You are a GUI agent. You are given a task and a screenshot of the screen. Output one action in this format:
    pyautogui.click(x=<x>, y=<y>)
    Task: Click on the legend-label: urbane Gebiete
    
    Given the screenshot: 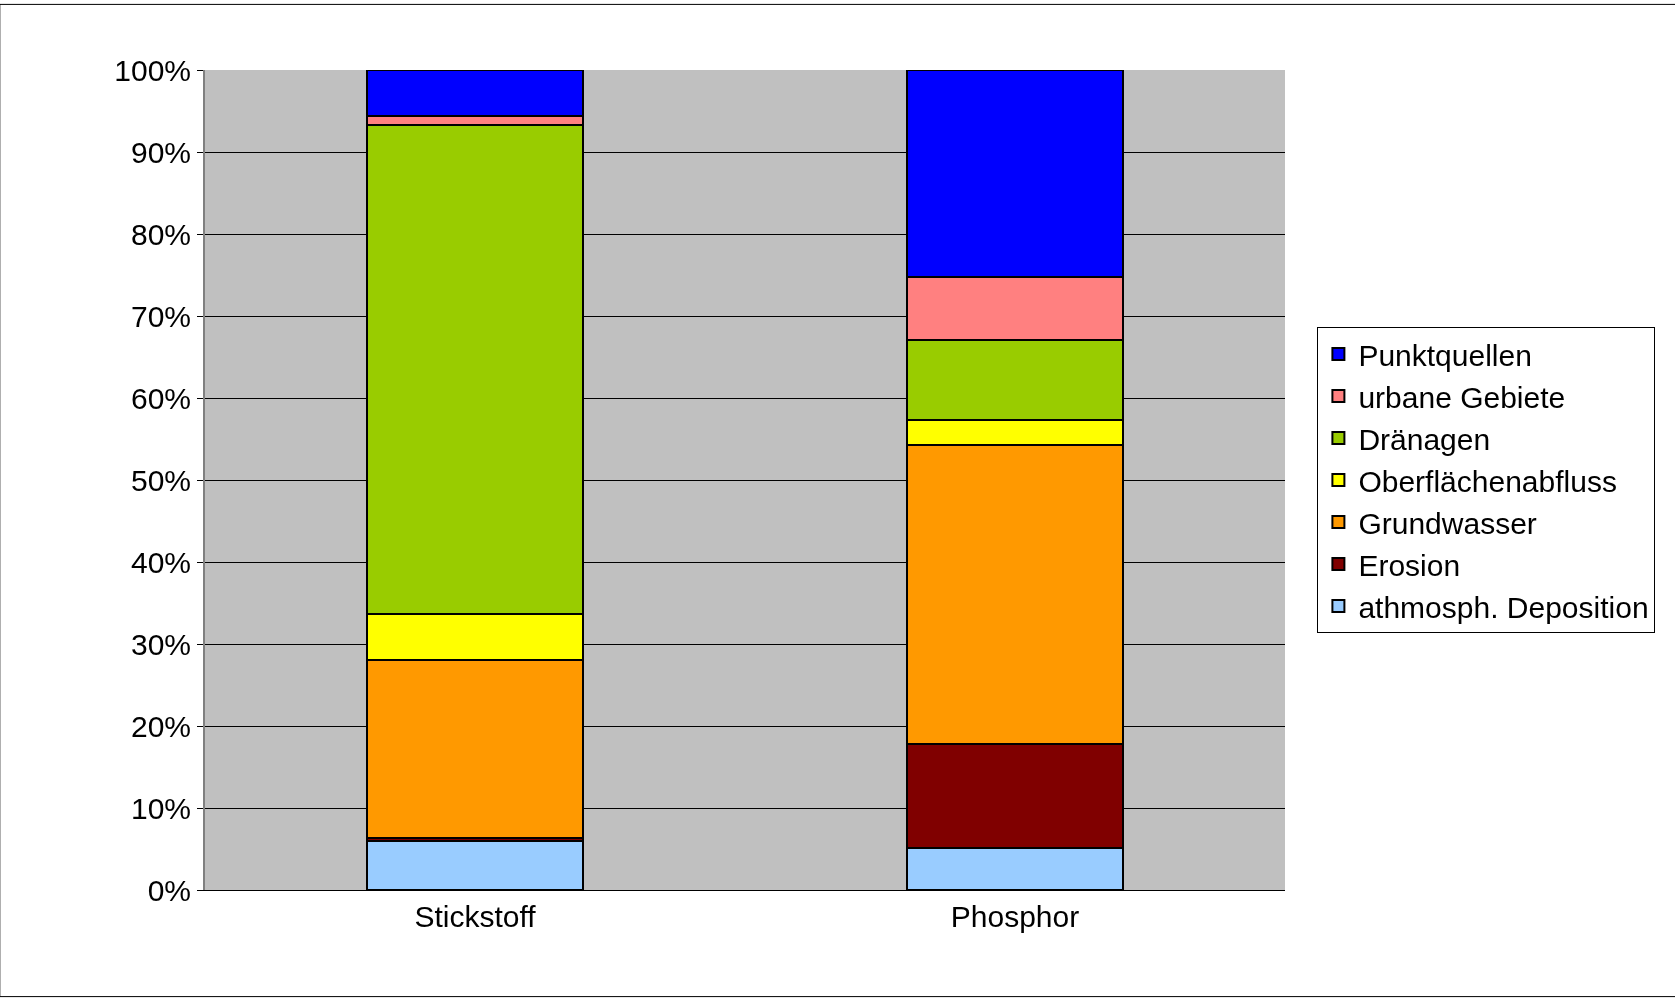 What is the action you would take?
    pyautogui.click(x=1462, y=397)
    